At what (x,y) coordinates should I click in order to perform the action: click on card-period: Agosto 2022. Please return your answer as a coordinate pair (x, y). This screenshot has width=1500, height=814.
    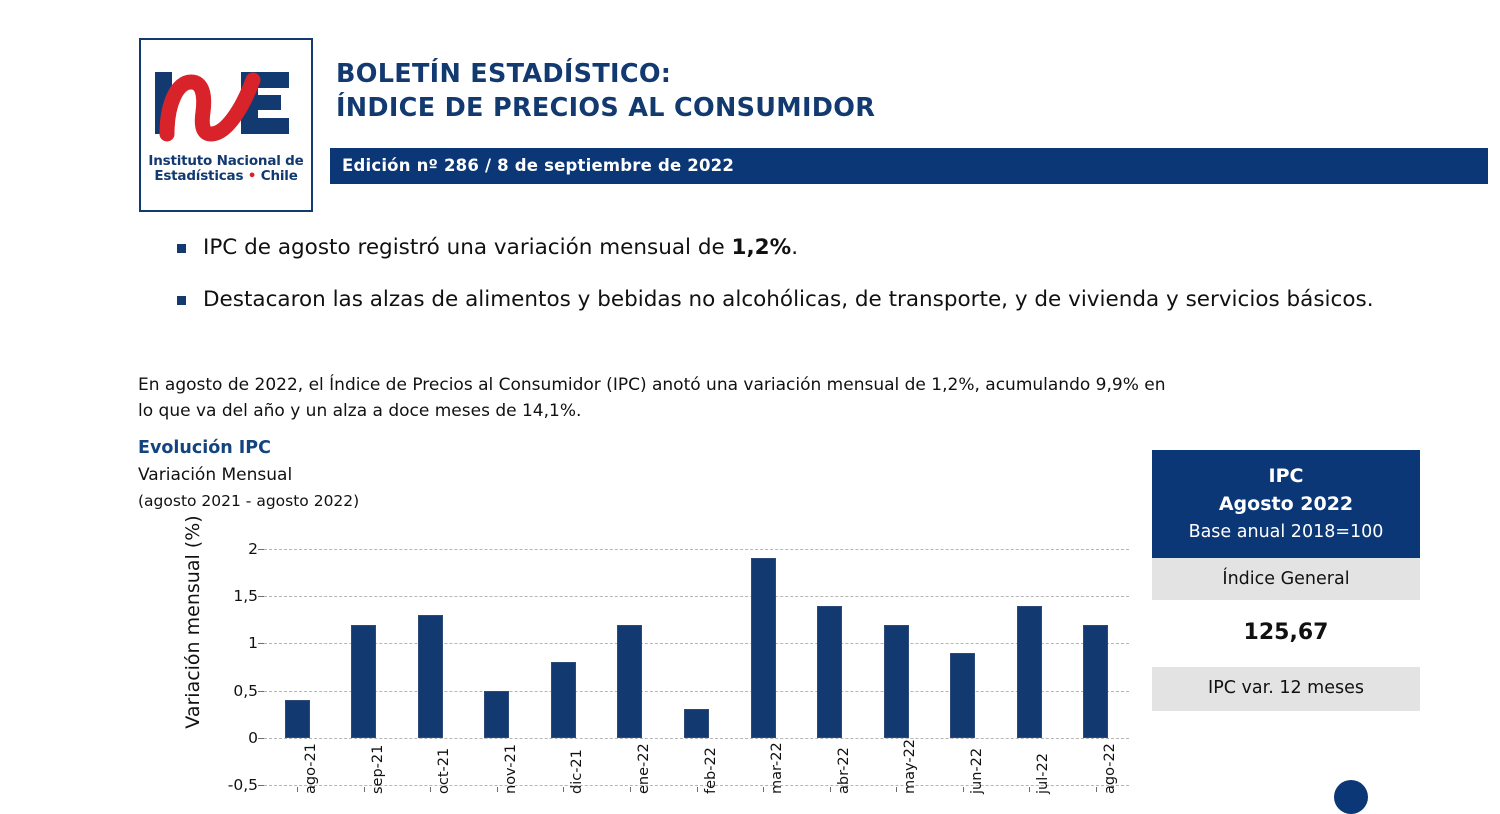
    Looking at the image, I should click on (1286, 504).